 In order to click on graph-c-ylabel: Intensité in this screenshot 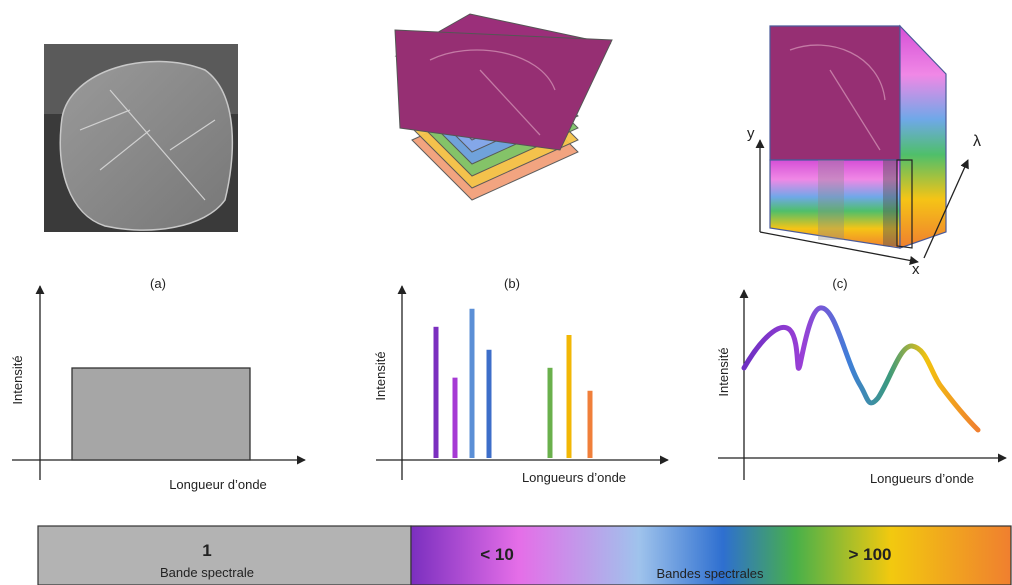, I will do `click(723, 371)`.